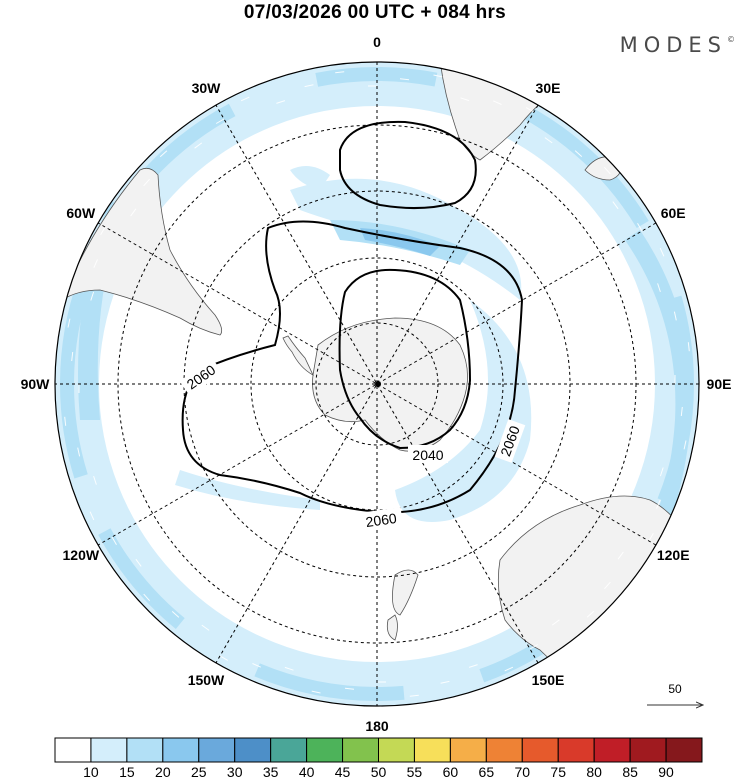  I want to click on brand-name: MODES, so click(673, 45).